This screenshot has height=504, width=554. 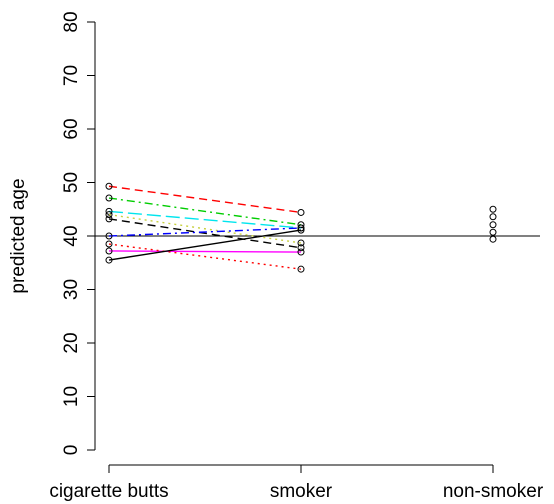 I want to click on y-tick-label: 40, so click(x=71, y=235).